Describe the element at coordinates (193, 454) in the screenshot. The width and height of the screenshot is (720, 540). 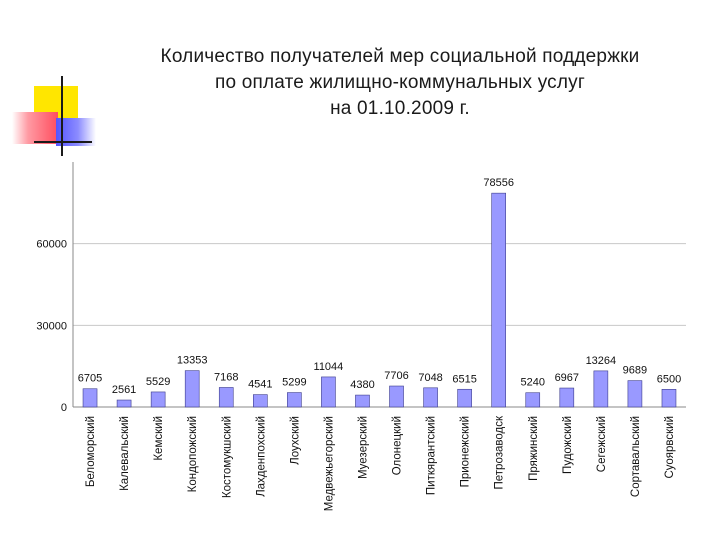
I see `category-label: Кондопожский` at that location.